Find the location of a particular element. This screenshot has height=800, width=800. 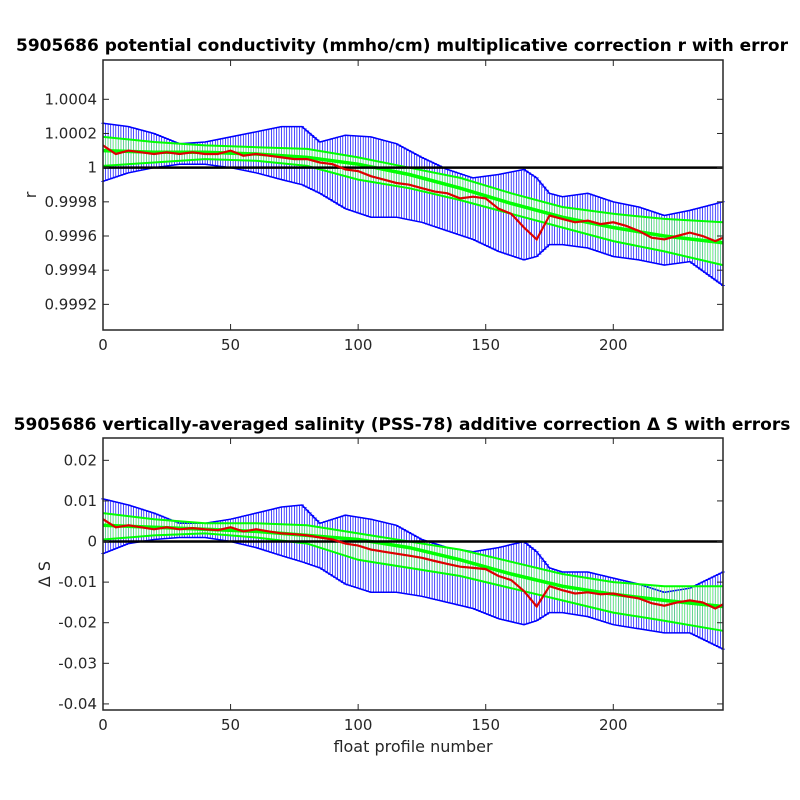

y-tick-label: 0.9998 is located at coordinates (71, 202).